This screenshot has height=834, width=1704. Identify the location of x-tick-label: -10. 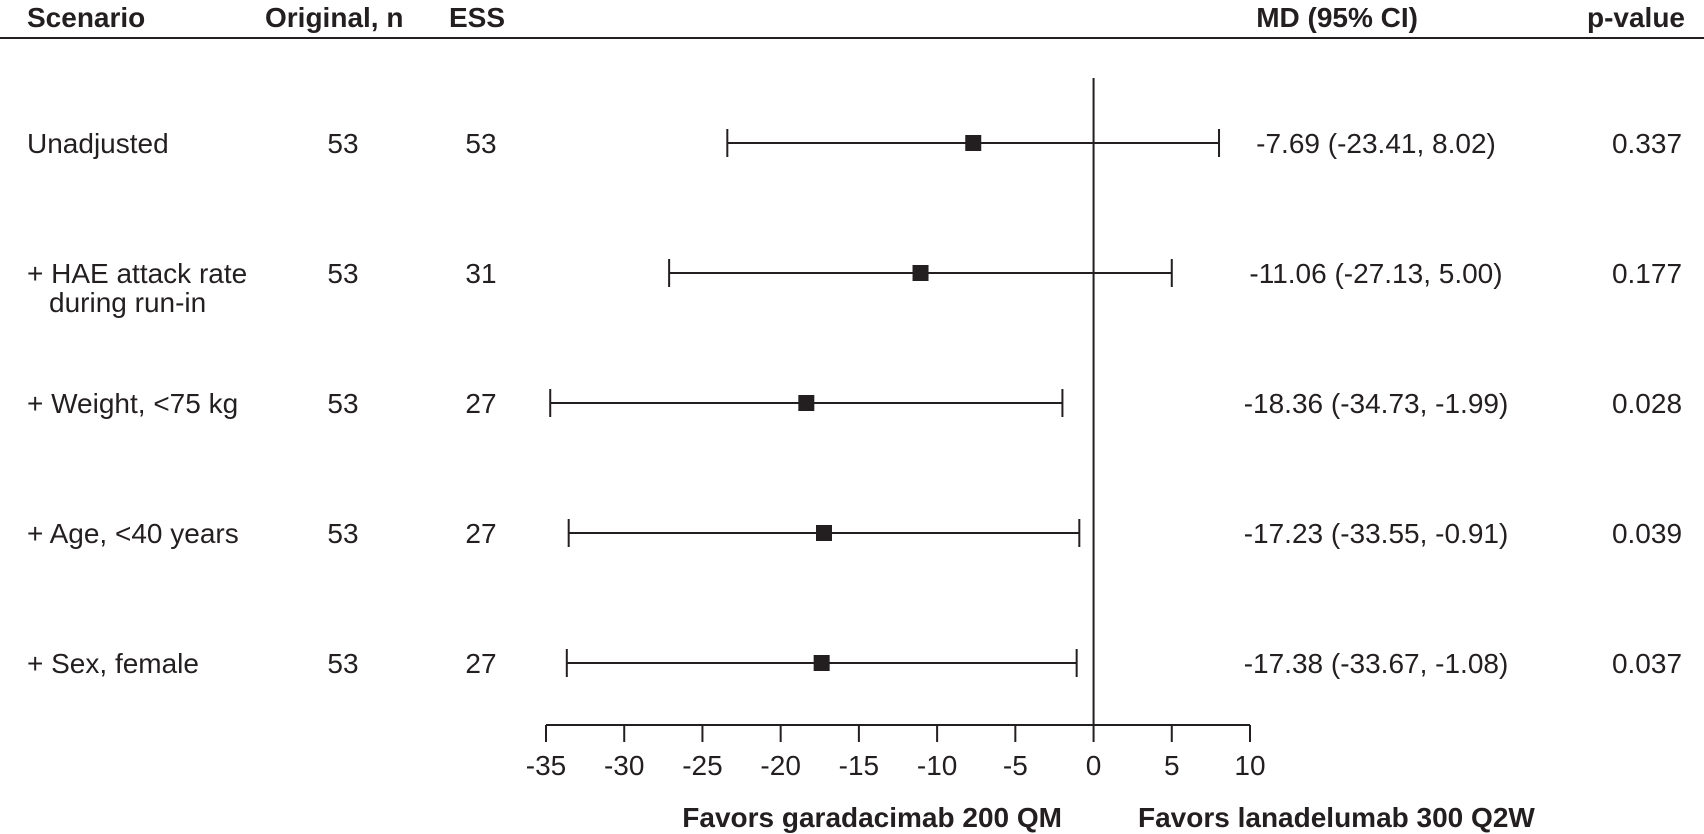
(937, 765).